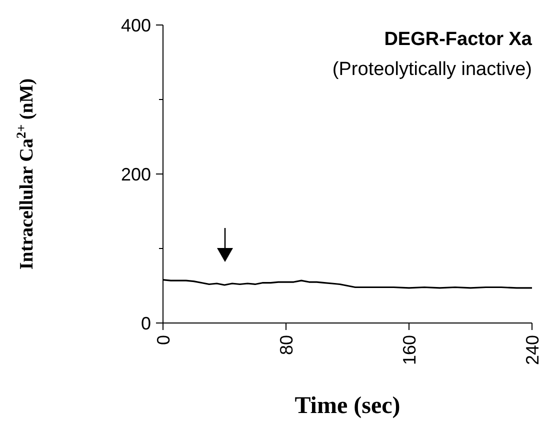 This screenshot has width=540, height=425. Describe the element at coordinates (432, 69) in the screenshot. I see `text: (Proteolytically inactive)` at that location.